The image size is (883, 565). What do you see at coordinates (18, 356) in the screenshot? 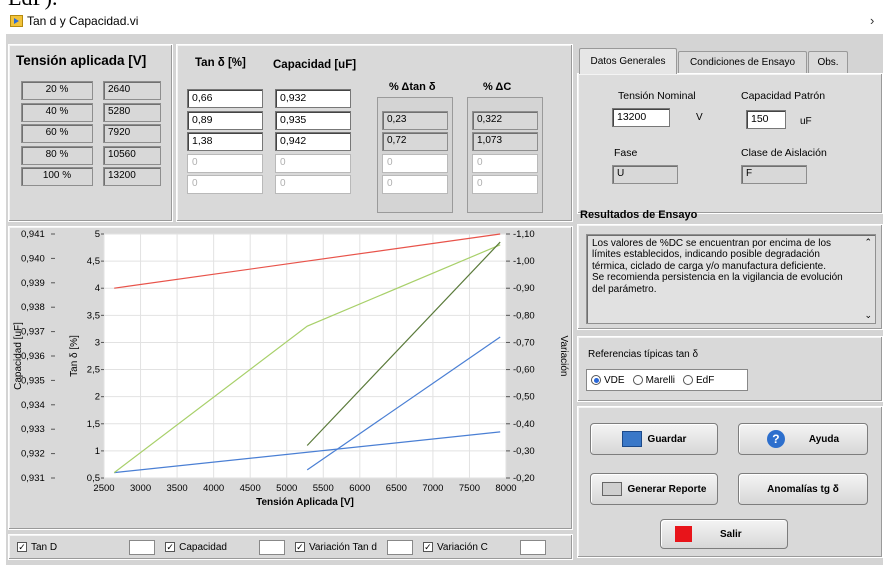
I see `cap-axis-title: Capacidad [uF]` at bounding box center [18, 356].